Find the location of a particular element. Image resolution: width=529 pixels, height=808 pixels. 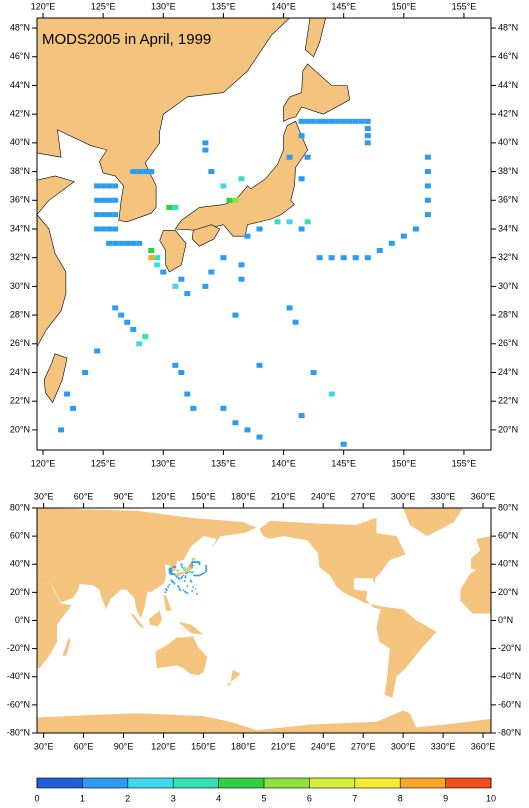

y-tick-label: 20°N is located at coordinates (508, 429).